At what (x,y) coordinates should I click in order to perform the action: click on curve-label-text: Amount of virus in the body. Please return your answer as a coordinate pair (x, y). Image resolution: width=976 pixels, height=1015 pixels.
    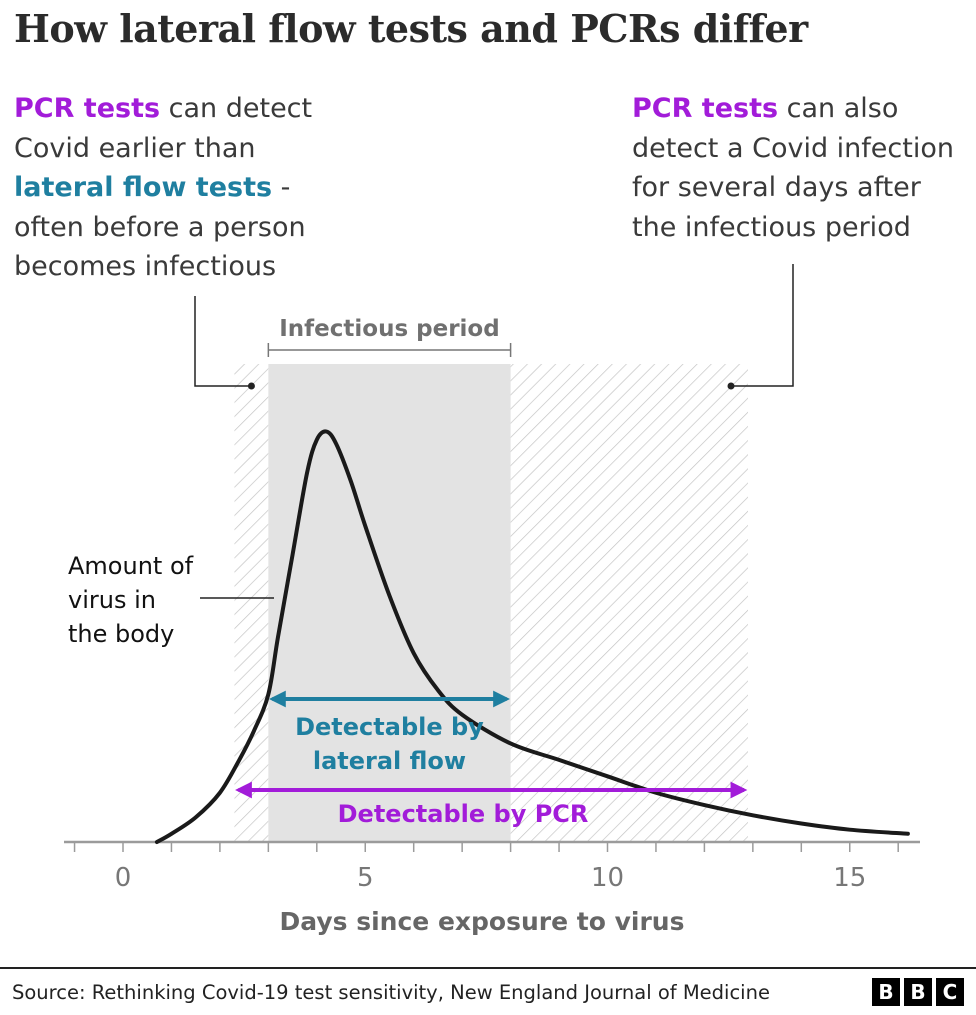
    Looking at the image, I should click on (131, 600).